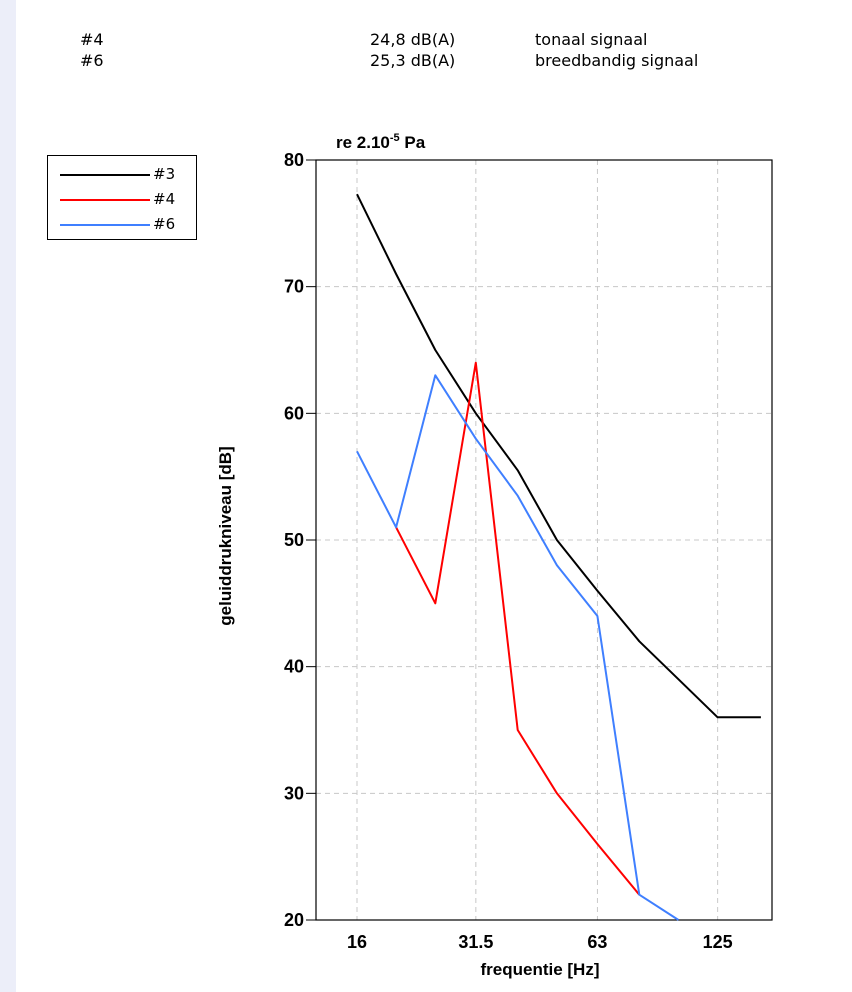 Image resolution: width=852 pixels, height=992 pixels. Describe the element at coordinates (540, 969) in the screenshot. I see `x-axis-label: frequentie [Hz]` at that location.